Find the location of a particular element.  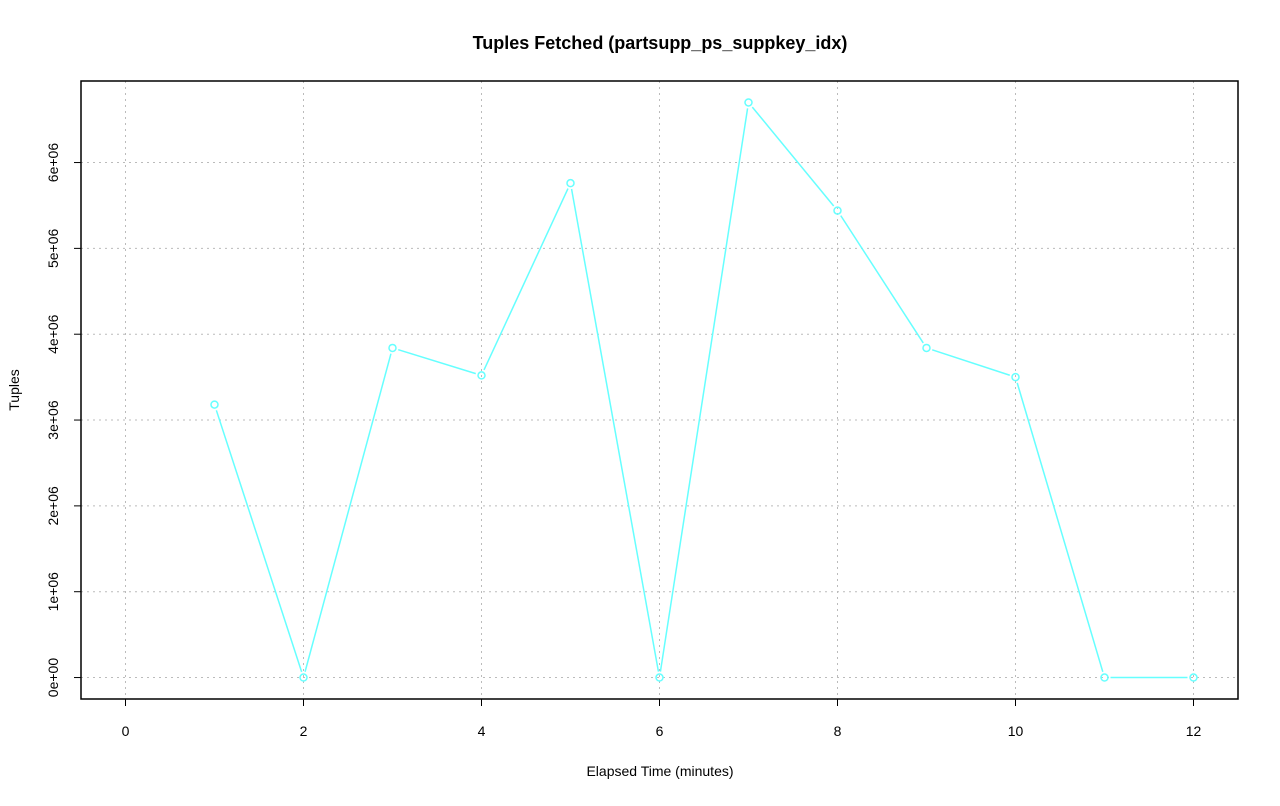

y-tick-label: 0e+00 is located at coordinates (53, 678).